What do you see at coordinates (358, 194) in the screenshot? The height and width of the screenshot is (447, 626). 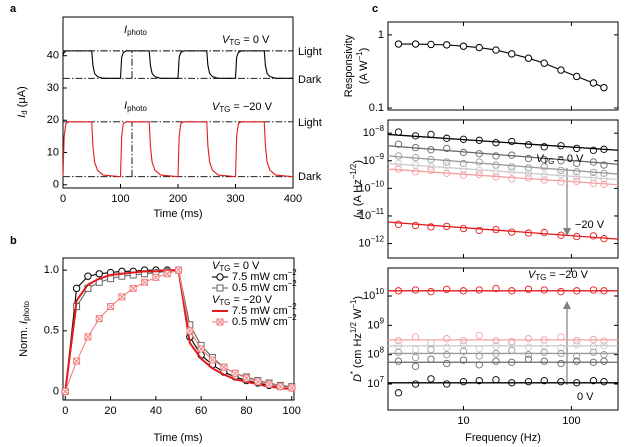 I see `text-part: (A Hz` at bounding box center [358, 194].